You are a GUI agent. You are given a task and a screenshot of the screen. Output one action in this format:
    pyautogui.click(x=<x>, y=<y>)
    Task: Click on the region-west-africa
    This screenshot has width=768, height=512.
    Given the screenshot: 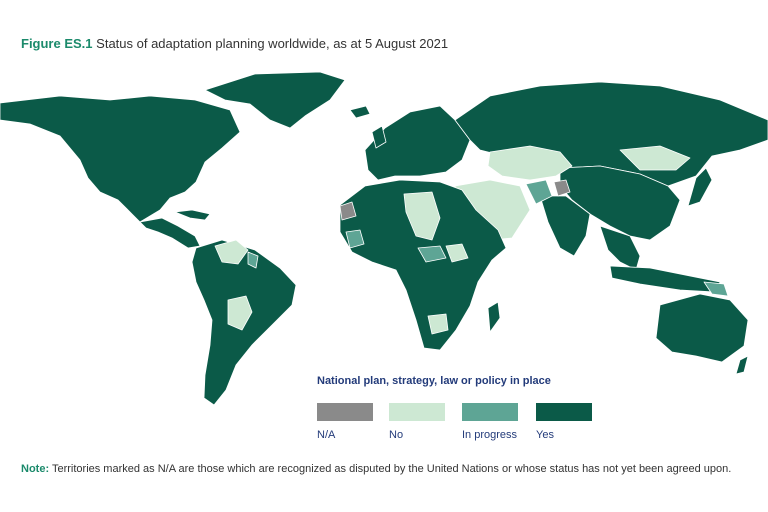 What is the action you would take?
    pyautogui.click(x=355, y=239)
    